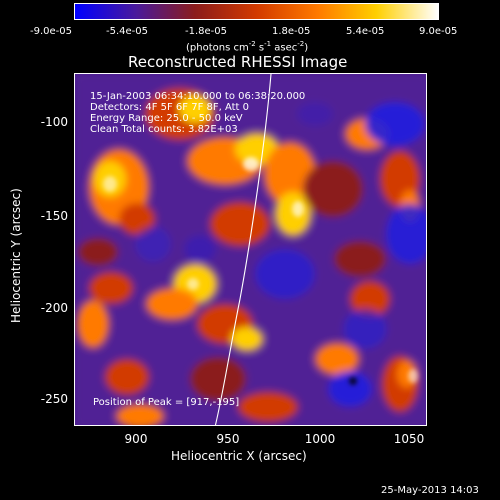 The height and width of the screenshot is (500, 500). I want to click on x-tick-label-1050: 1050, so click(409, 439).